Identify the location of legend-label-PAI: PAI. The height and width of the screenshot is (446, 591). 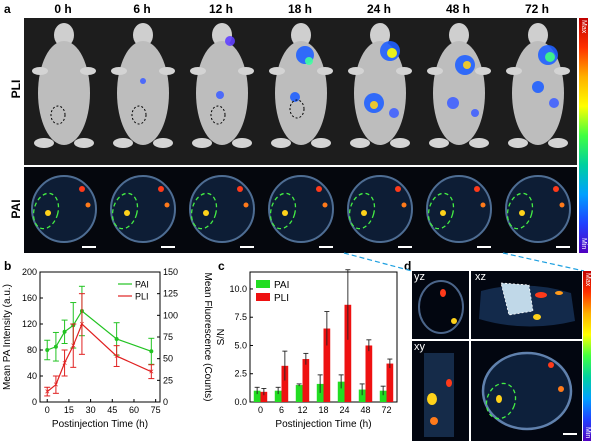
(281, 285).